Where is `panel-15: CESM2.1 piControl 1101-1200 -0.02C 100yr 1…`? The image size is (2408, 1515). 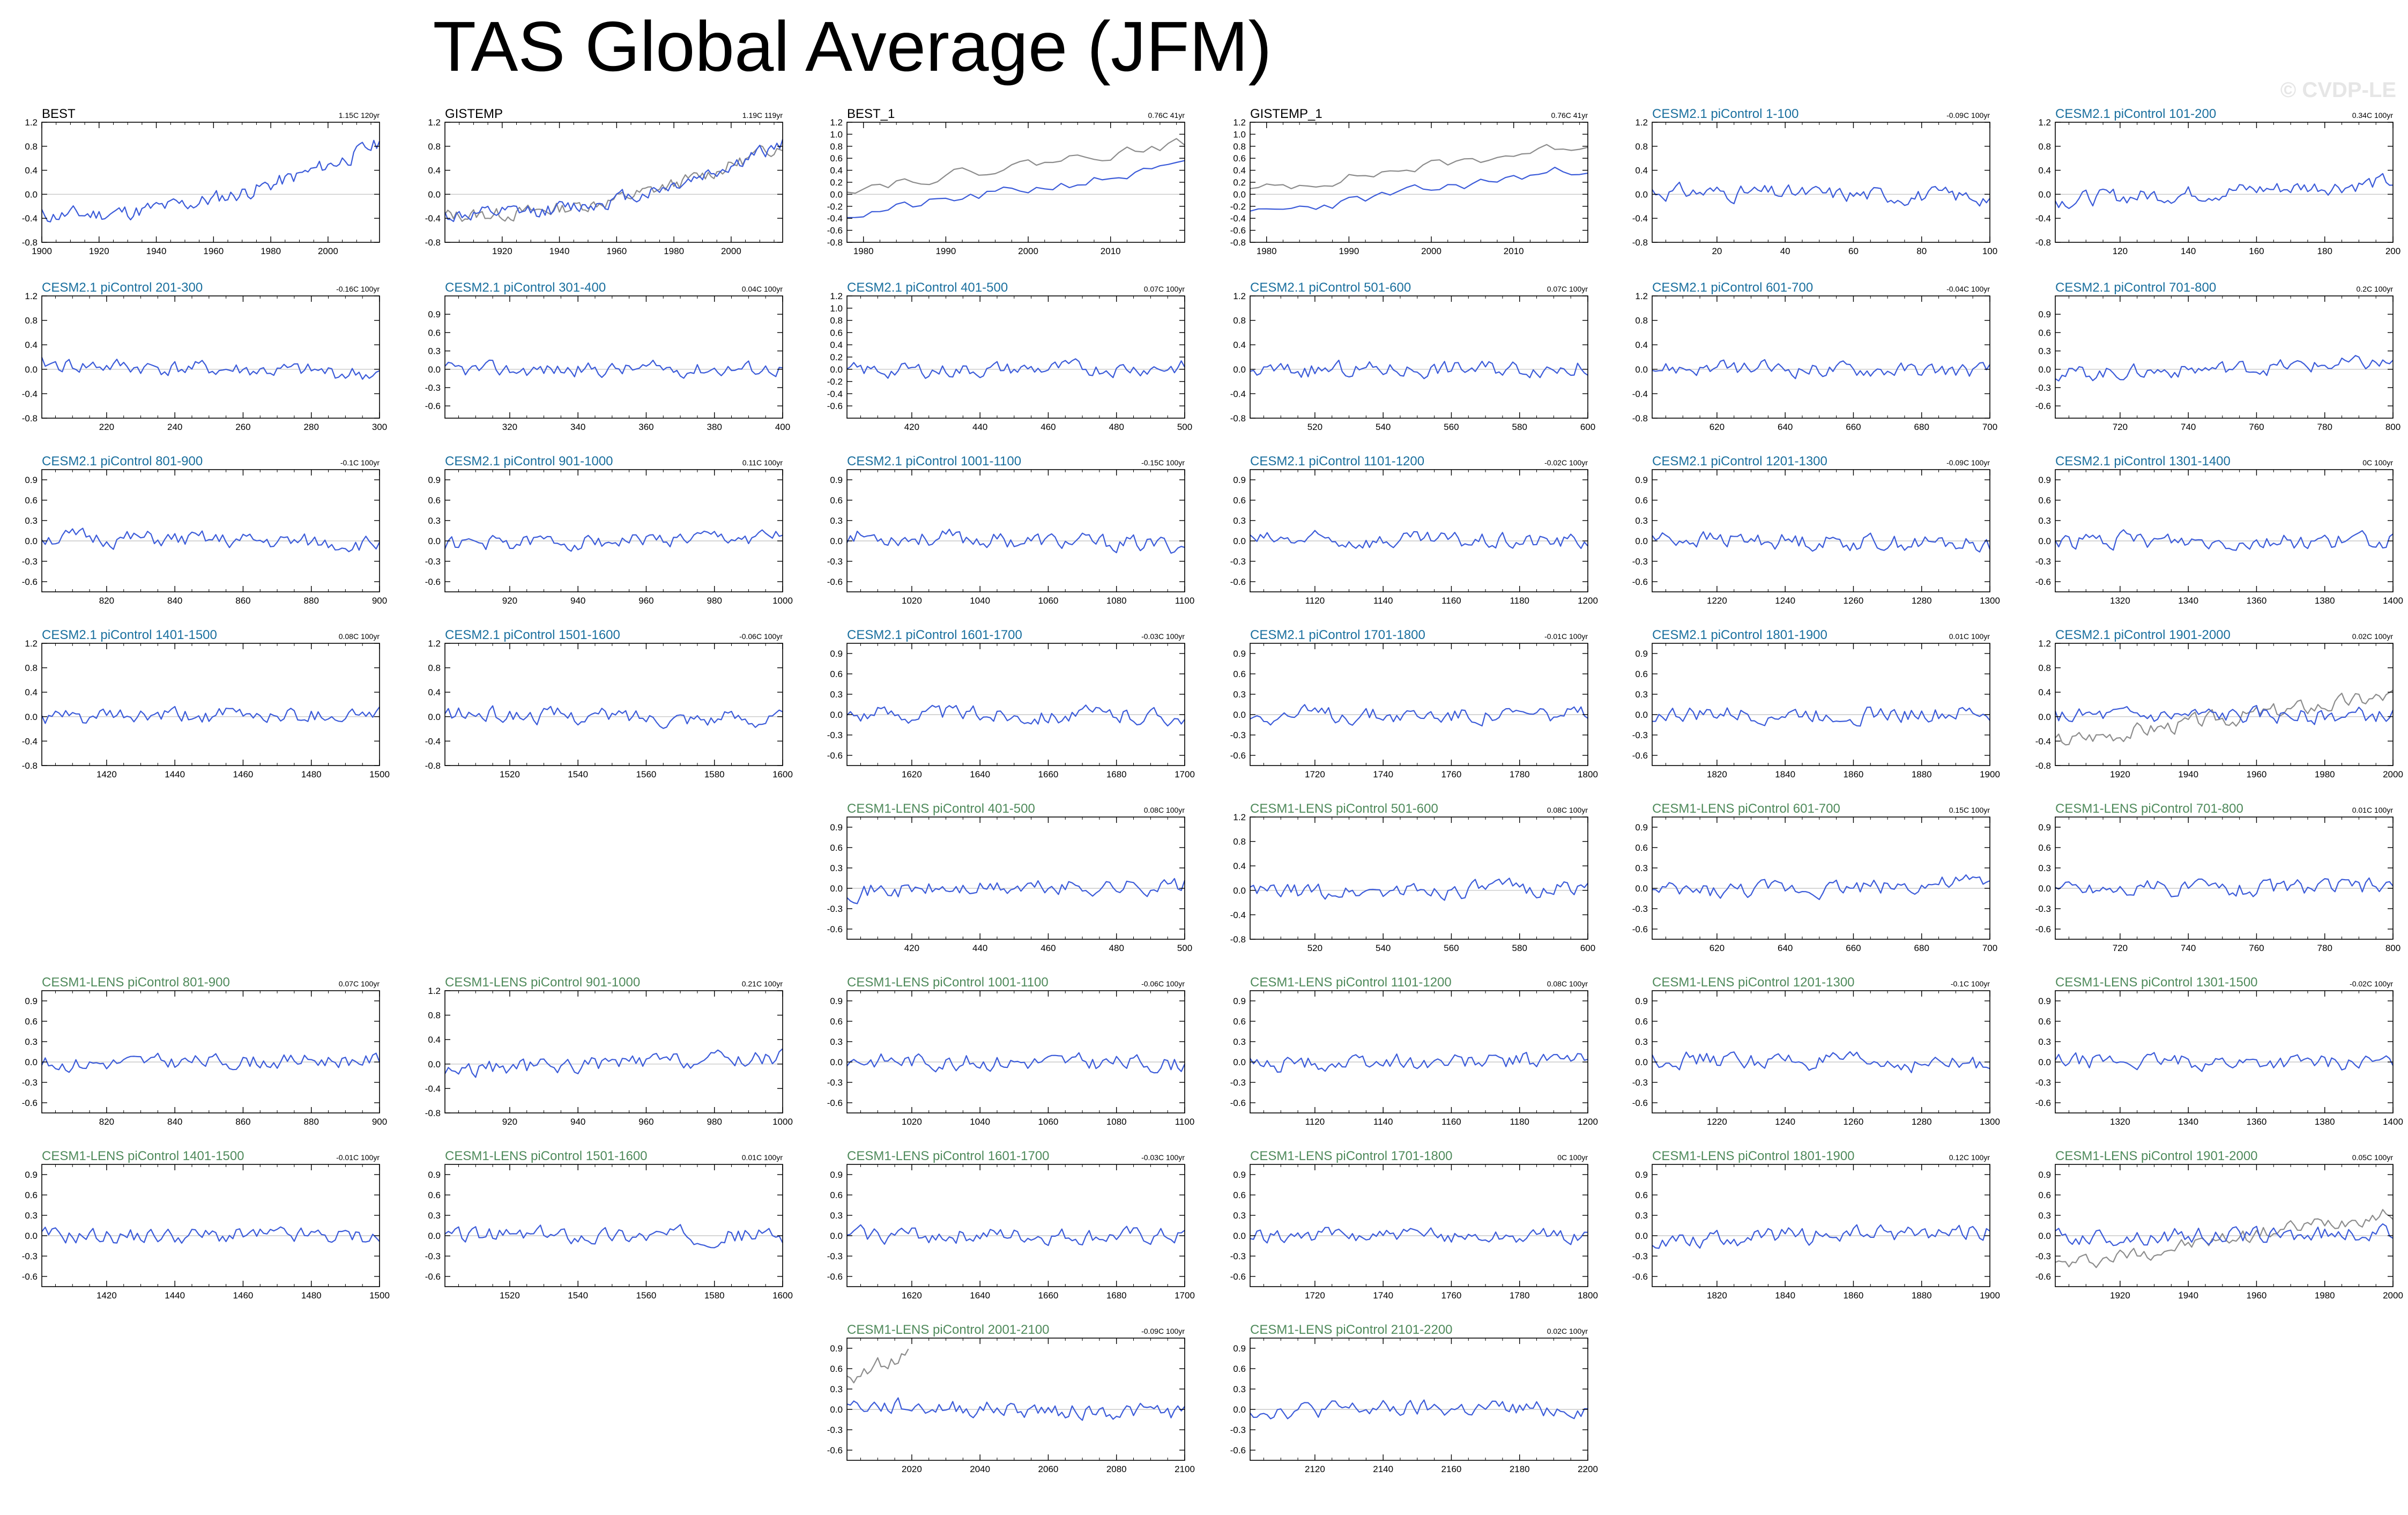 panel-15: CESM2.1 piControl 1101-1200 -0.02C 100yr 1… is located at coordinates (1414, 530).